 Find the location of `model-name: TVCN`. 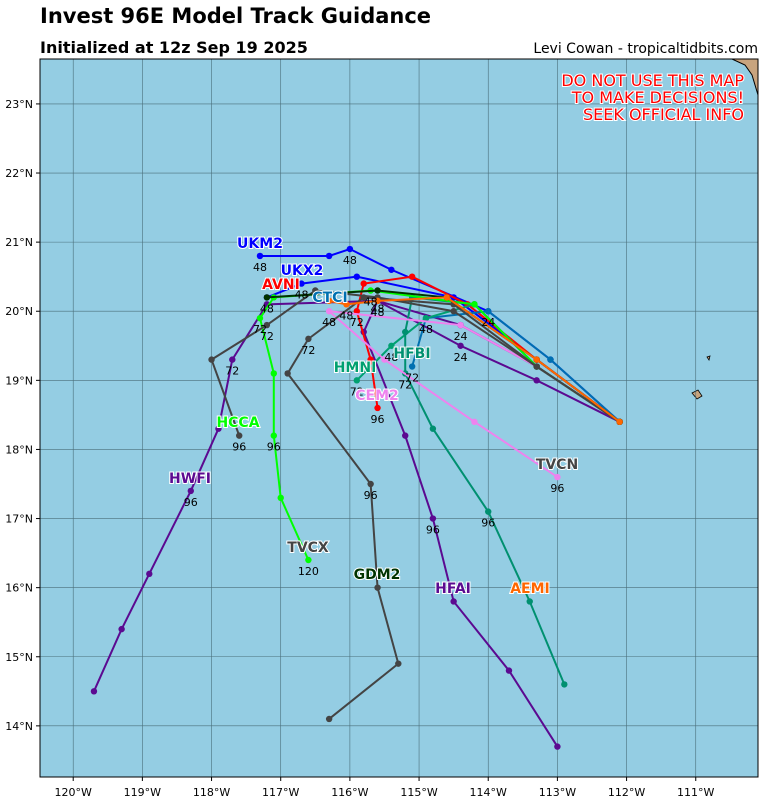

model-name: TVCN is located at coordinates (557, 465).